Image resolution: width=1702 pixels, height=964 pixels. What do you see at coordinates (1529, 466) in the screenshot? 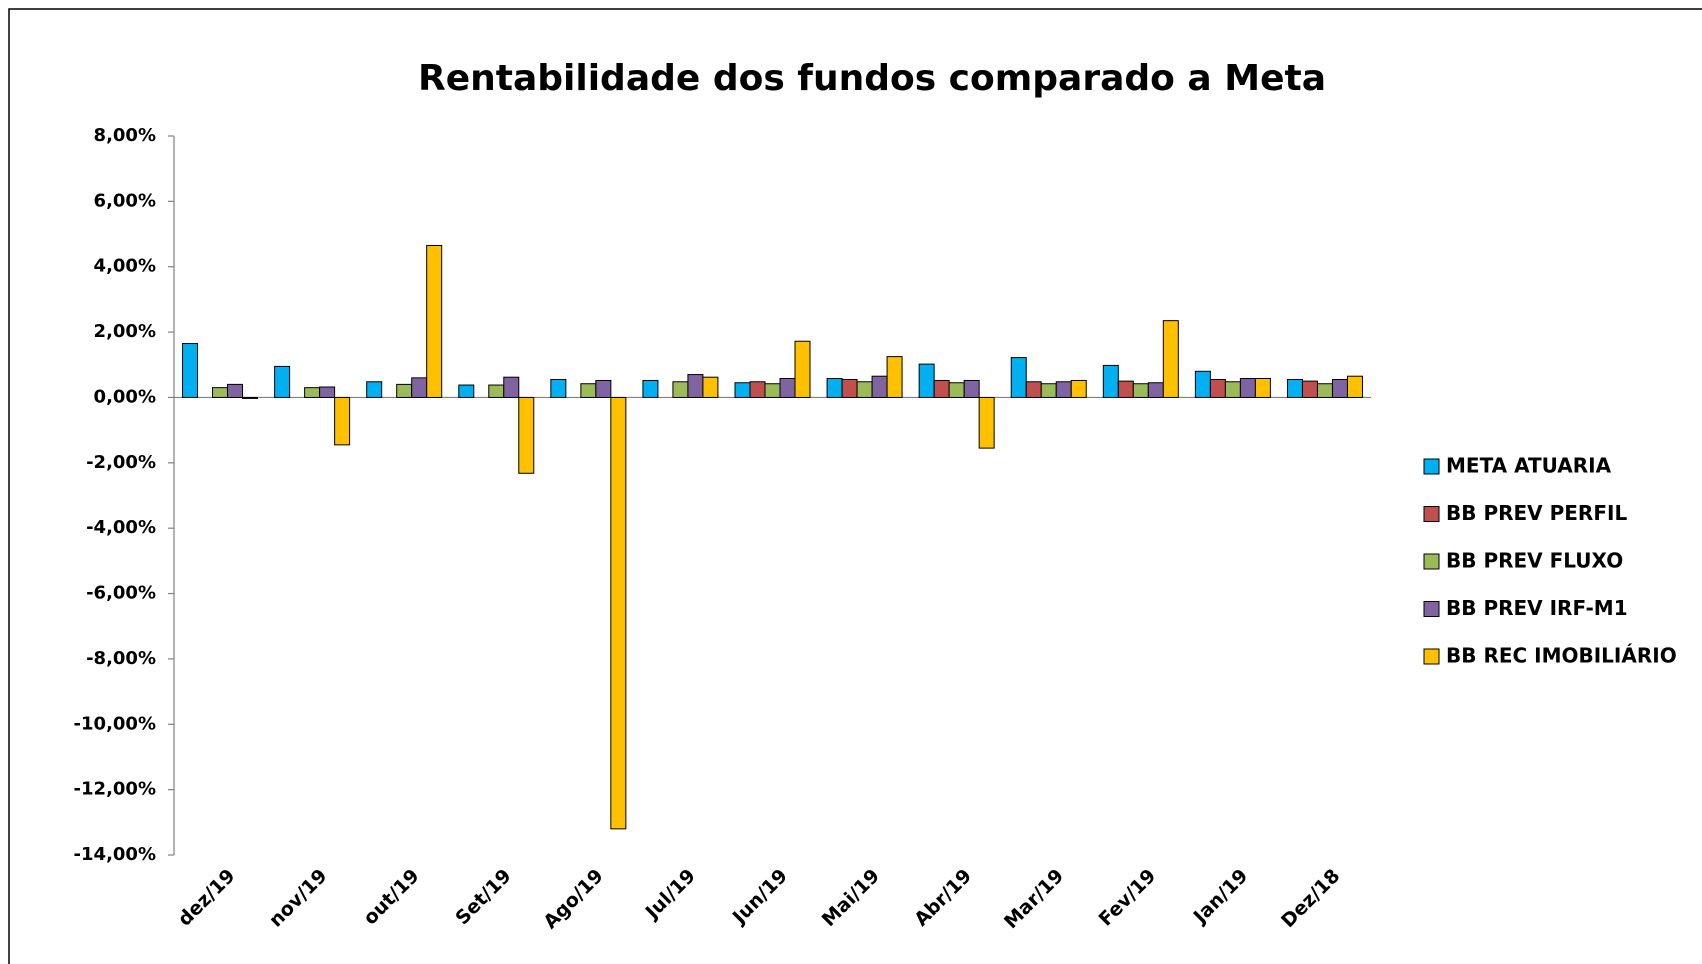
I see `legend-label: META ATUARIA` at bounding box center [1529, 466].